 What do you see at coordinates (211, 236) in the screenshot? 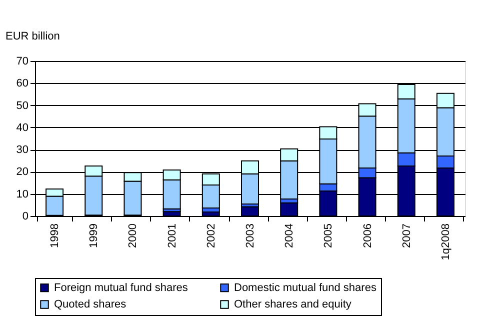
I see `x-tick-label: 2002` at bounding box center [211, 236].